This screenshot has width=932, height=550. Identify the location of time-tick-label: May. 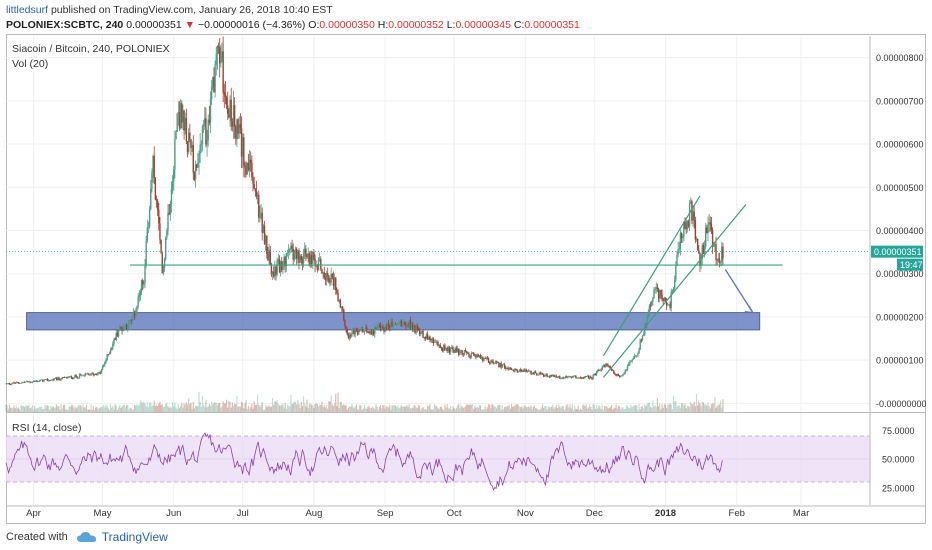
(103, 513).